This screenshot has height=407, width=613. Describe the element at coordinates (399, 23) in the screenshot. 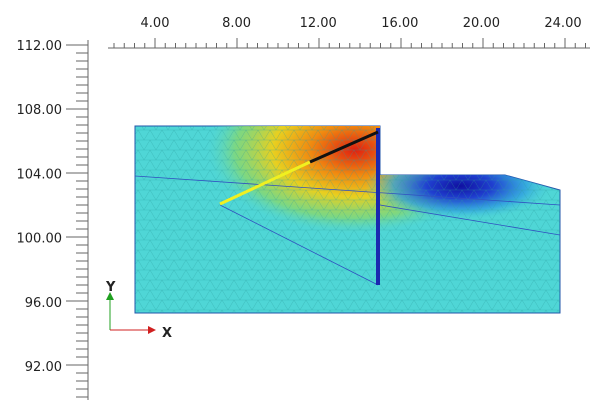

I see `ruler-label: 16.00` at that location.